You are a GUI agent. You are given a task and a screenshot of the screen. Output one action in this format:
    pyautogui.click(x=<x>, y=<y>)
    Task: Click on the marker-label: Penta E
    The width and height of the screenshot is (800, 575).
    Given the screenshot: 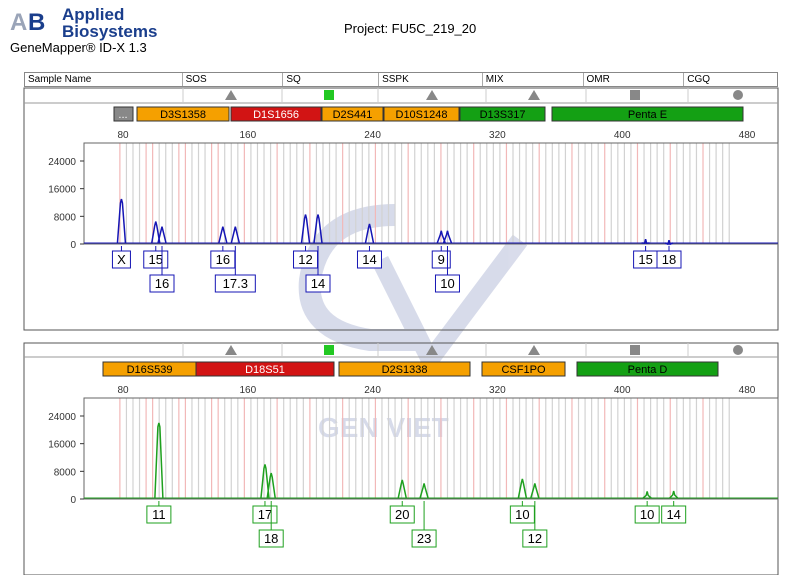 What is the action you would take?
    pyautogui.click(x=647, y=115)
    